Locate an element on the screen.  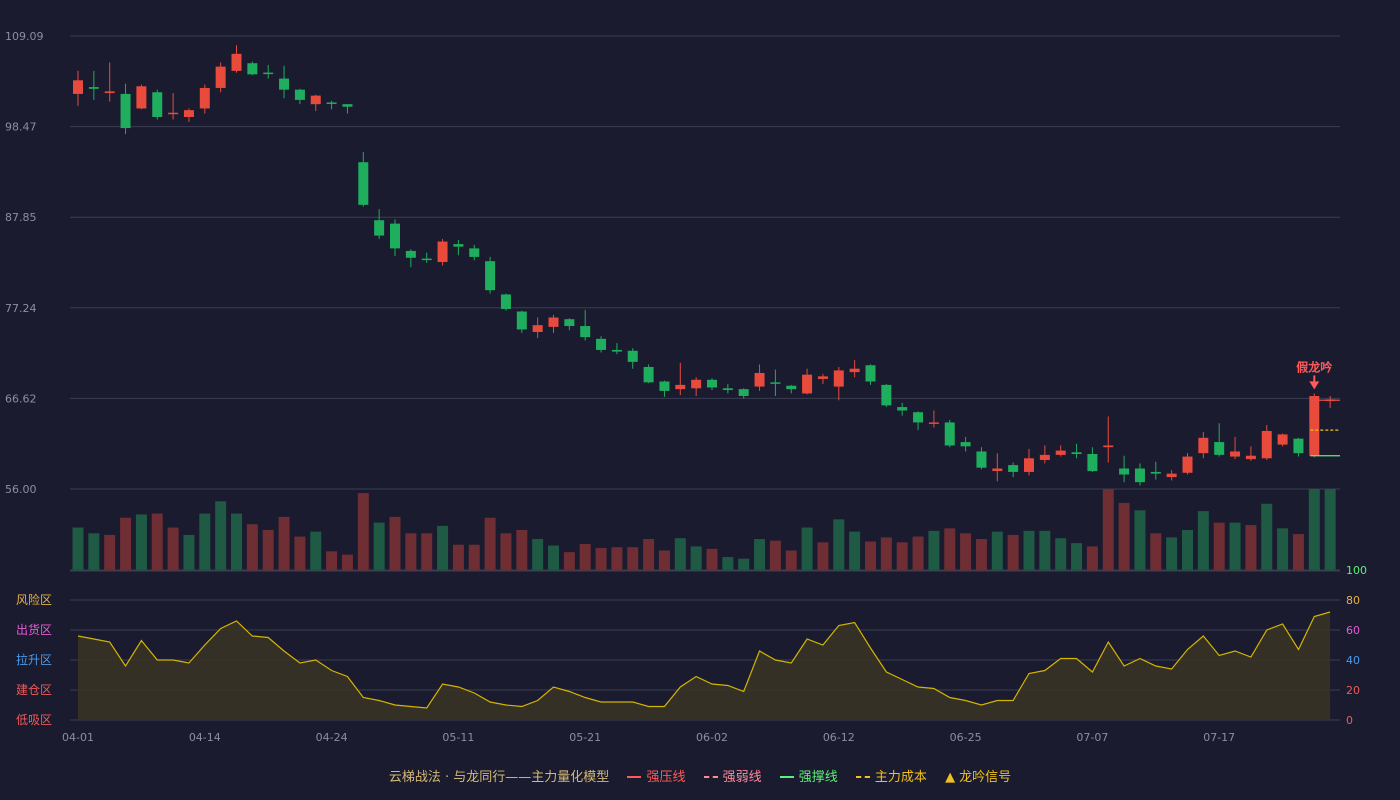
indicator-line is located at coordinates (704, 660).